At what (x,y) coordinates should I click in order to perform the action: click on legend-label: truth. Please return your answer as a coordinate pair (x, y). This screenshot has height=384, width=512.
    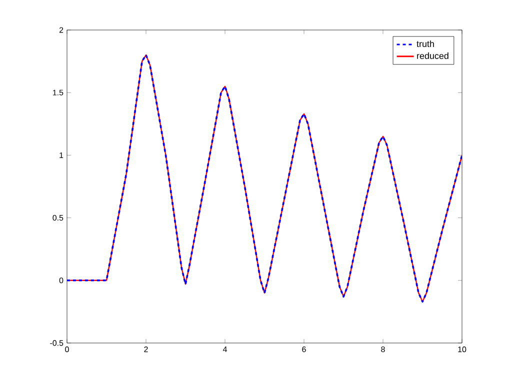
    Looking at the image, I should click on (425, 44).